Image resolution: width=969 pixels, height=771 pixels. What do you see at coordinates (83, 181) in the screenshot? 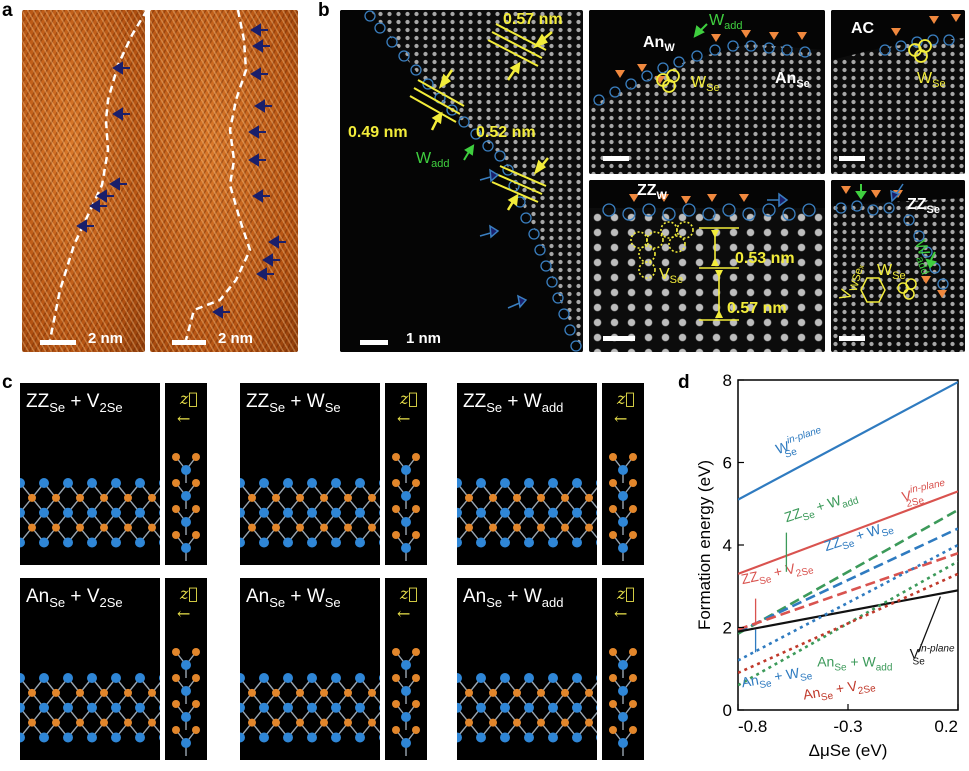
I see `stm-image-left: 2 nm` at bounding box center [83, 181].